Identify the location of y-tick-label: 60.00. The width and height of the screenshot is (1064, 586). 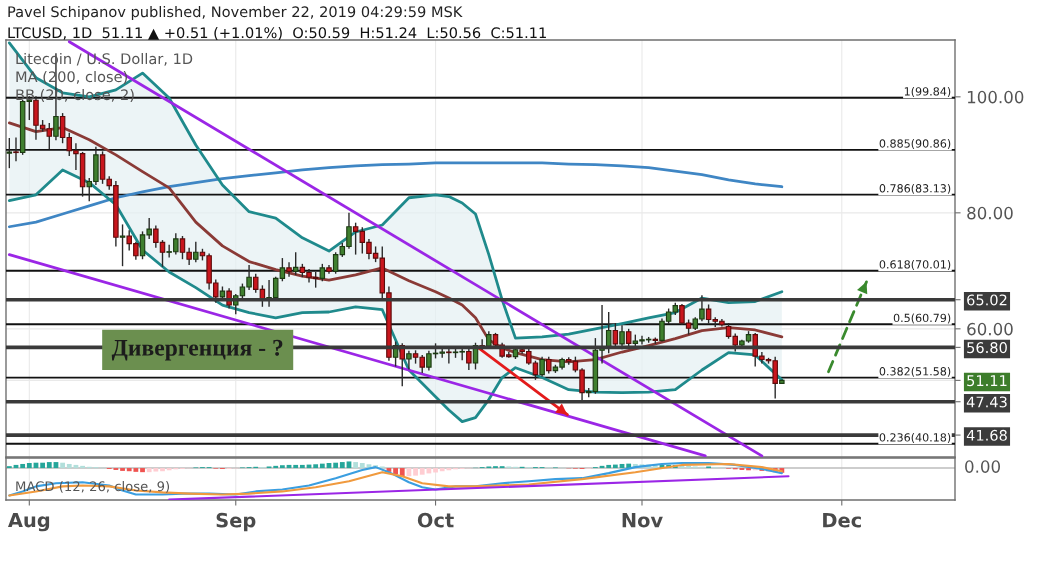
(990, 329).